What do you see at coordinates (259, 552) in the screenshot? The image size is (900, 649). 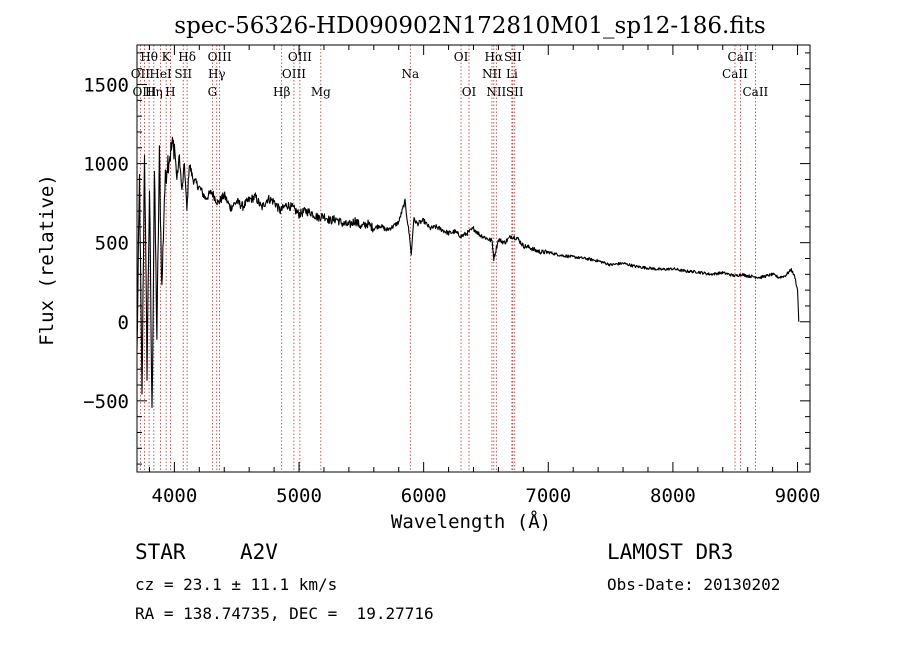 I see `object-subclass: A2V` at bounding box center [259, 552].